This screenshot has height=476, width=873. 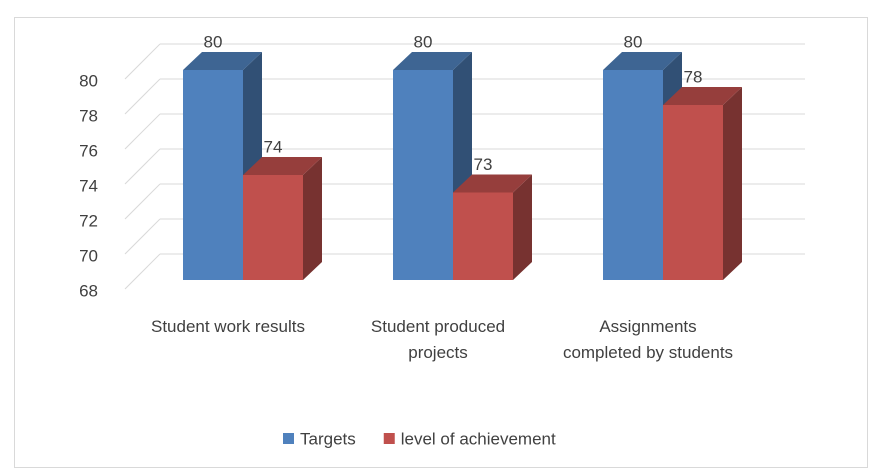 What do you see at coordinates (88, 255) in the screenshot?
I see `y-tick-label: 70` at bounding box center [88, 255].